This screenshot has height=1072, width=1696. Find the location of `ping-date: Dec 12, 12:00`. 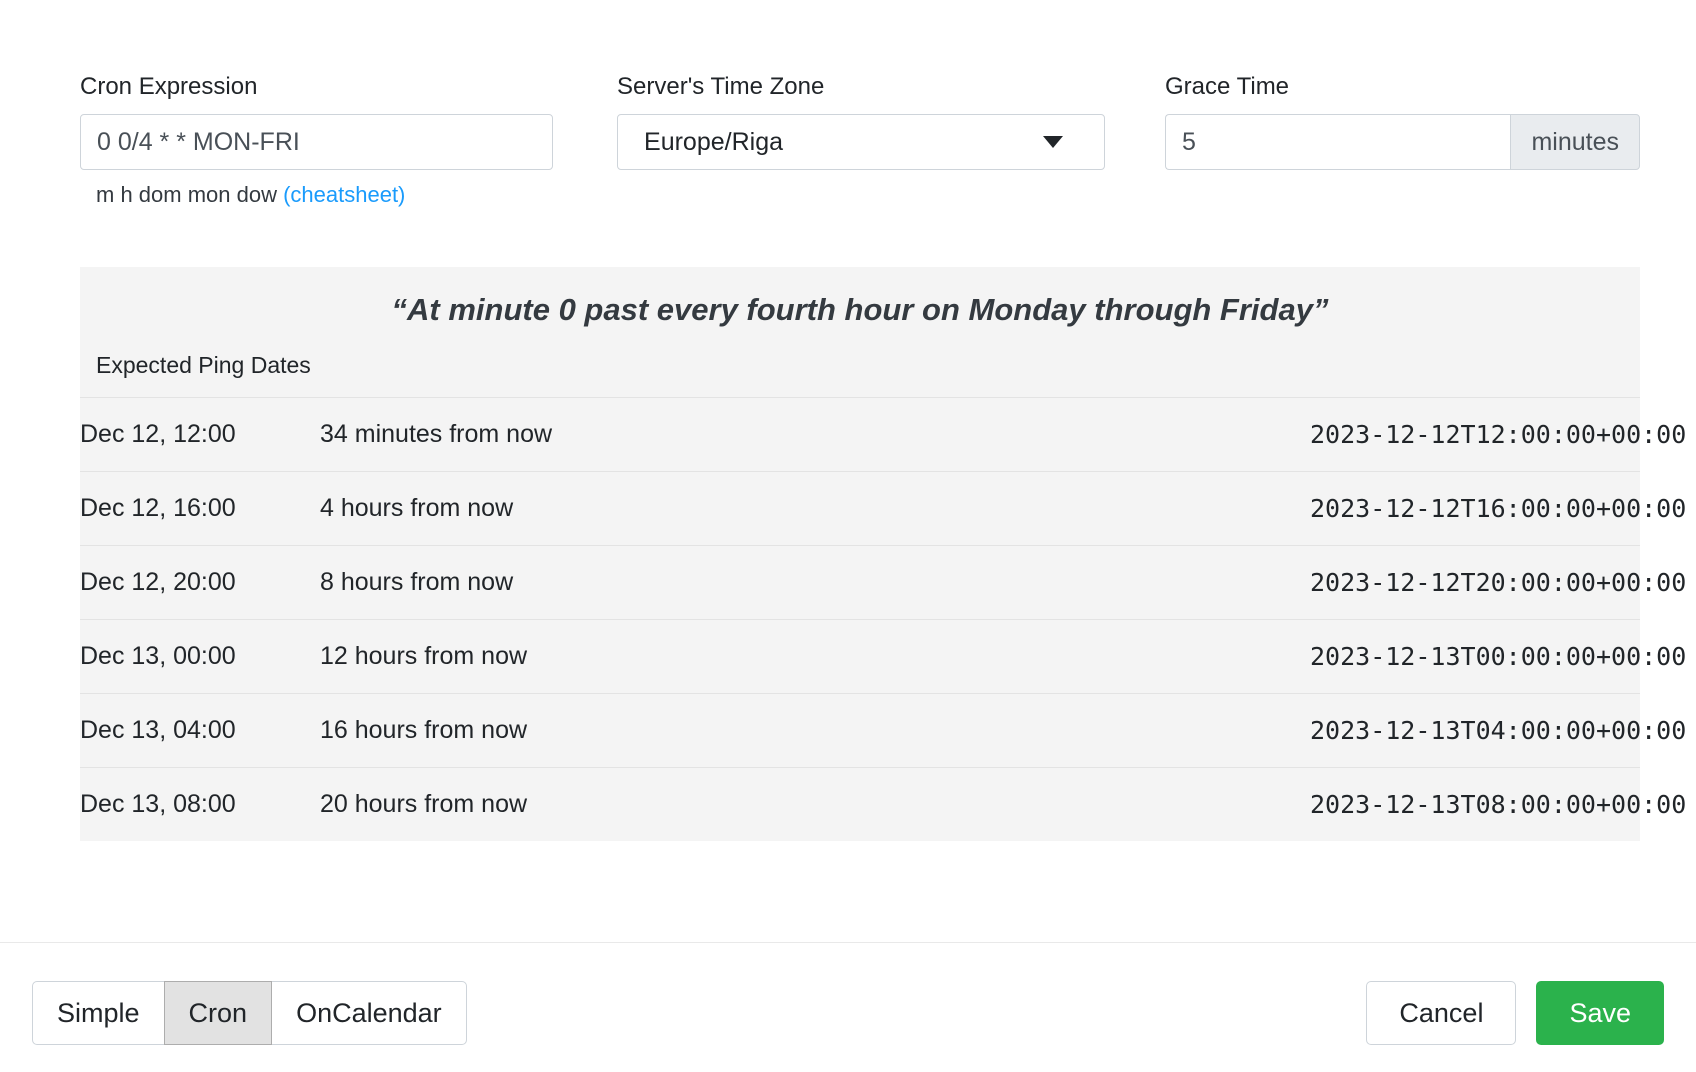

ping-date: Dec 12, 12:00 is located at coordinates (200, 434).